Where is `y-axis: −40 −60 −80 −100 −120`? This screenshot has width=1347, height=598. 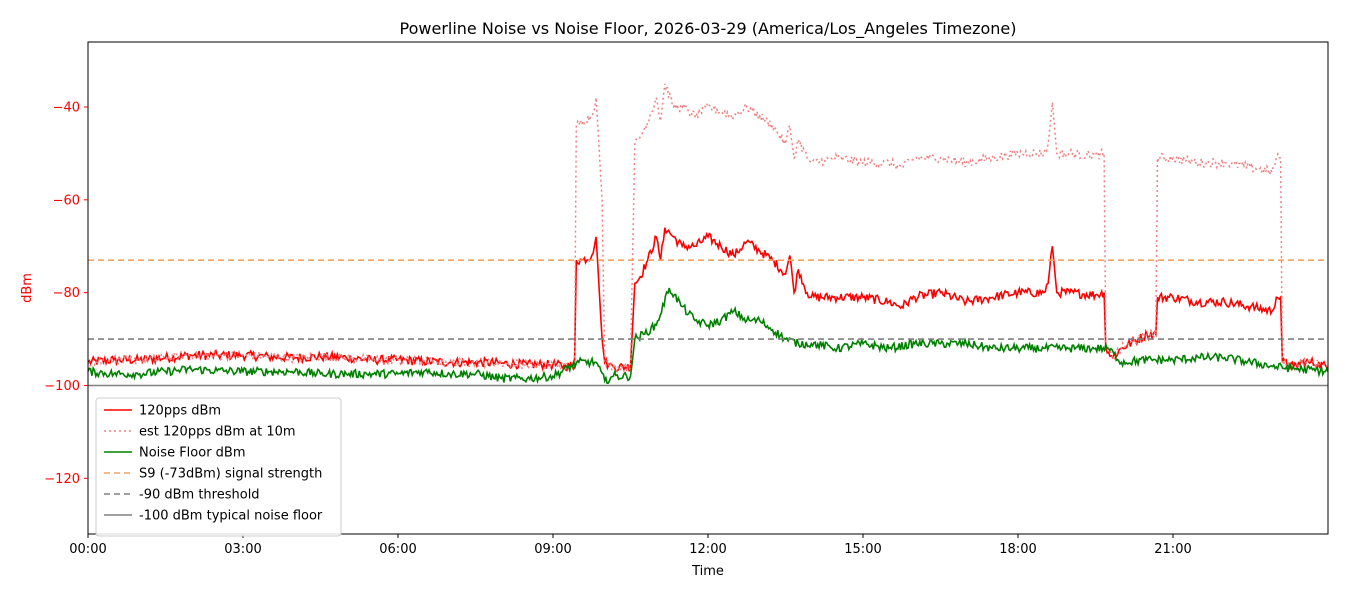
y-axis: −40 −60 −80 −100 −120 is located at coordinates (66, 293).